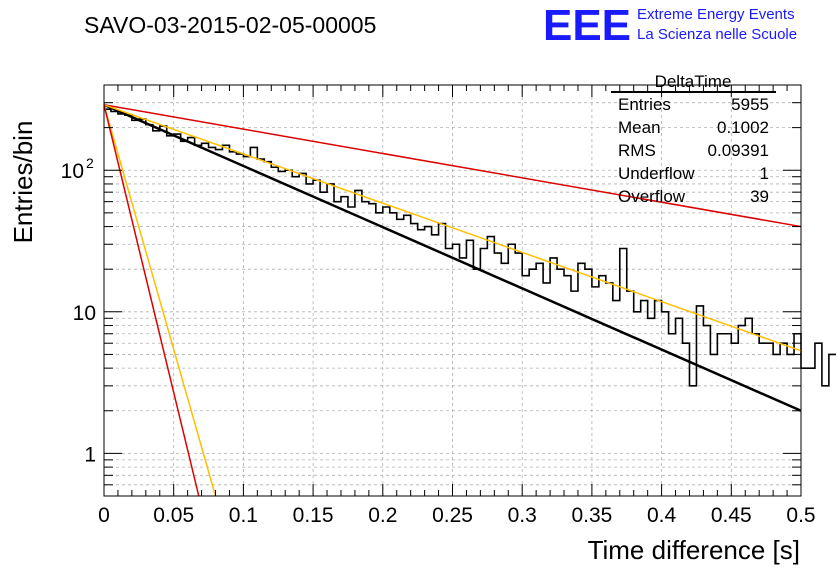 The width and height of the screenshot is (836, 572). What do you see at coordinates (731, 515) in the screenshot?
I see `x-tick-label: 0.45` at bounding box center [731, 515].